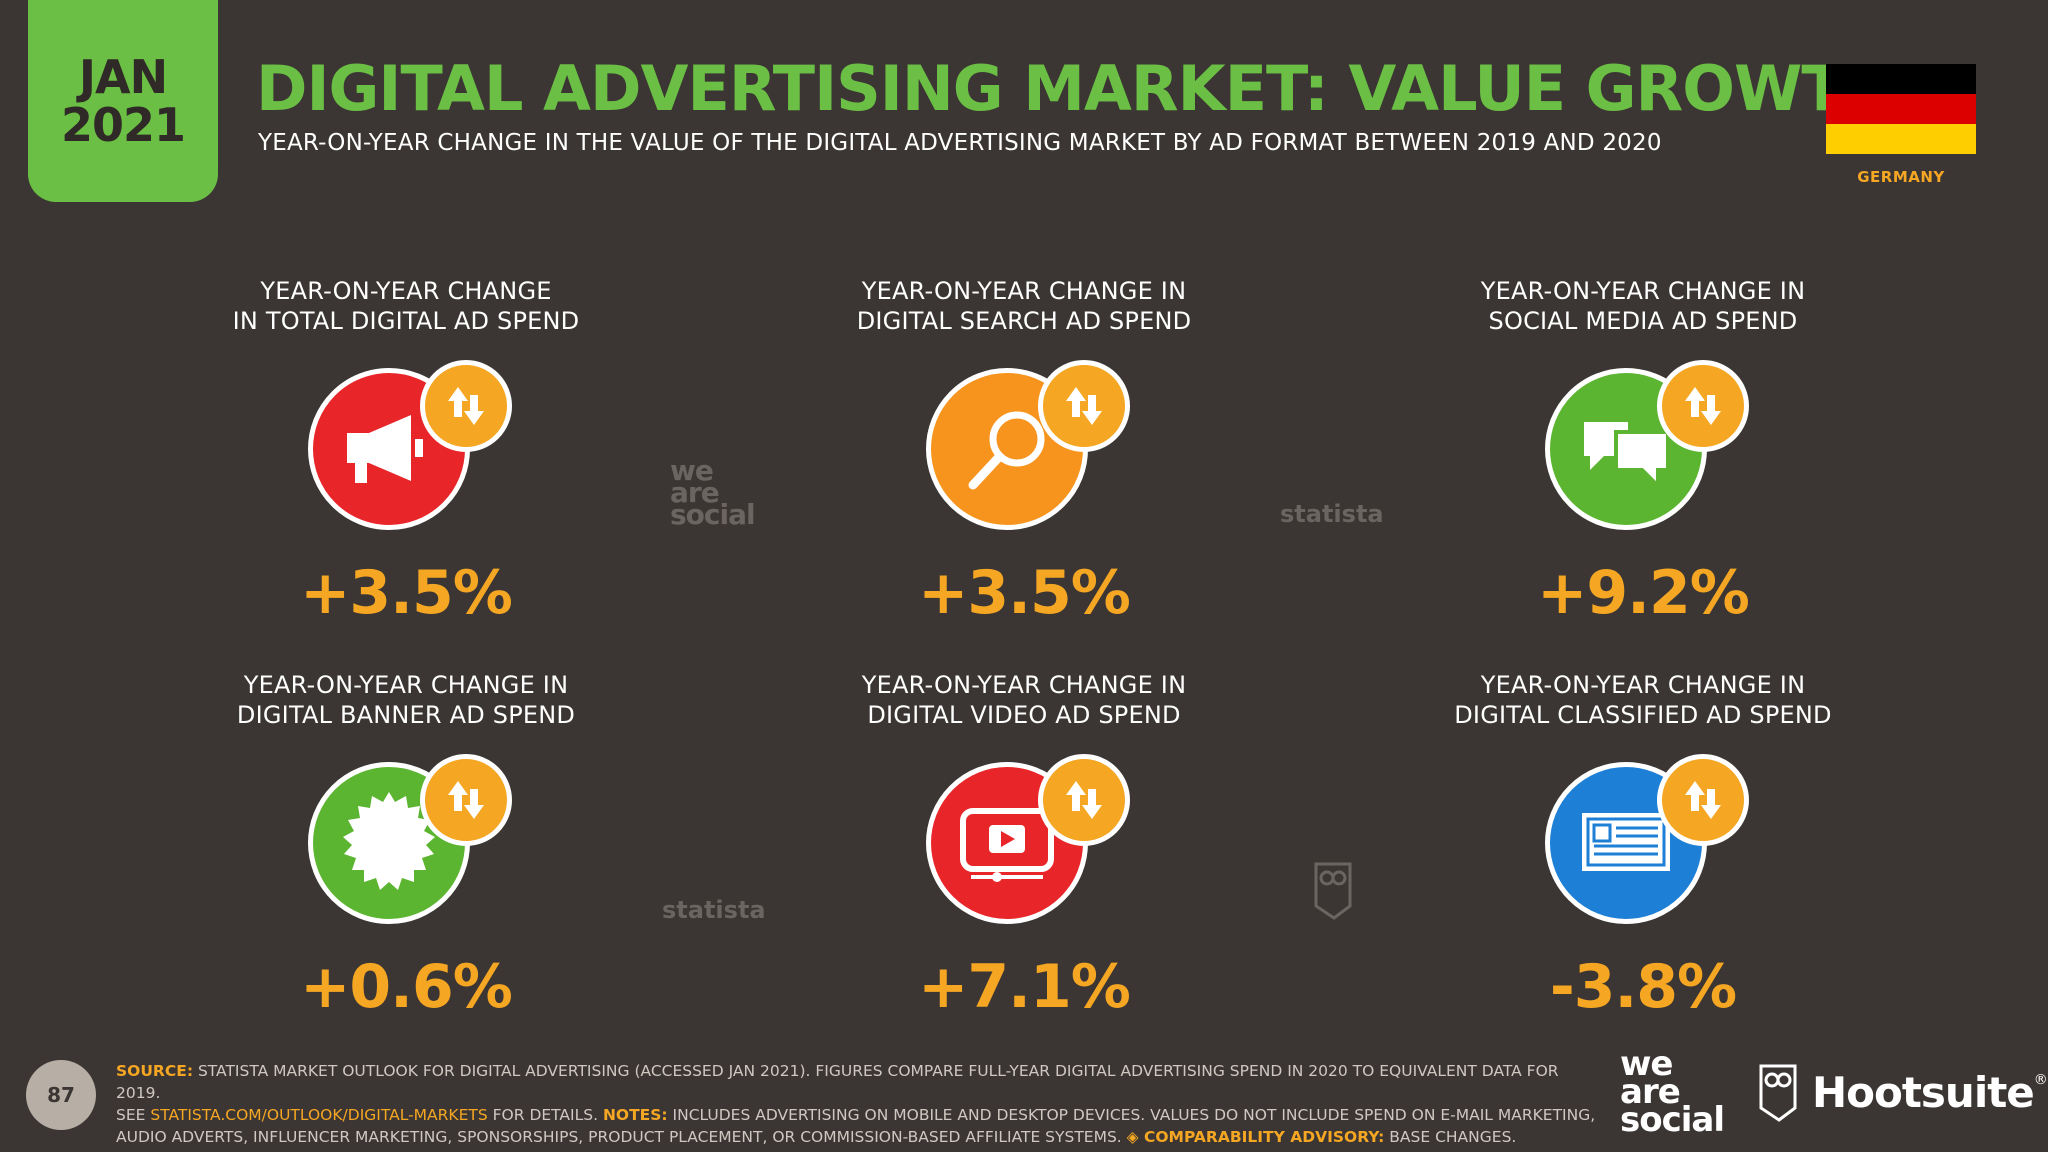 Image resolution: width=2048 pixels, height=1152 pixels. I want to click on date-year: 2021, so click(123, 125).